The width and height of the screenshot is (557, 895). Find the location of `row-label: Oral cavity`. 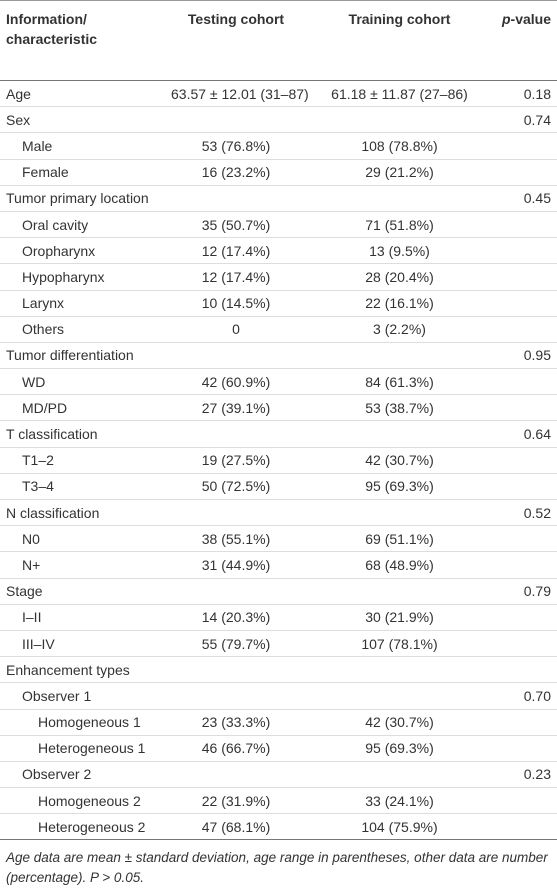

row-label: Oral cavity is located at coordinates (82, 225).